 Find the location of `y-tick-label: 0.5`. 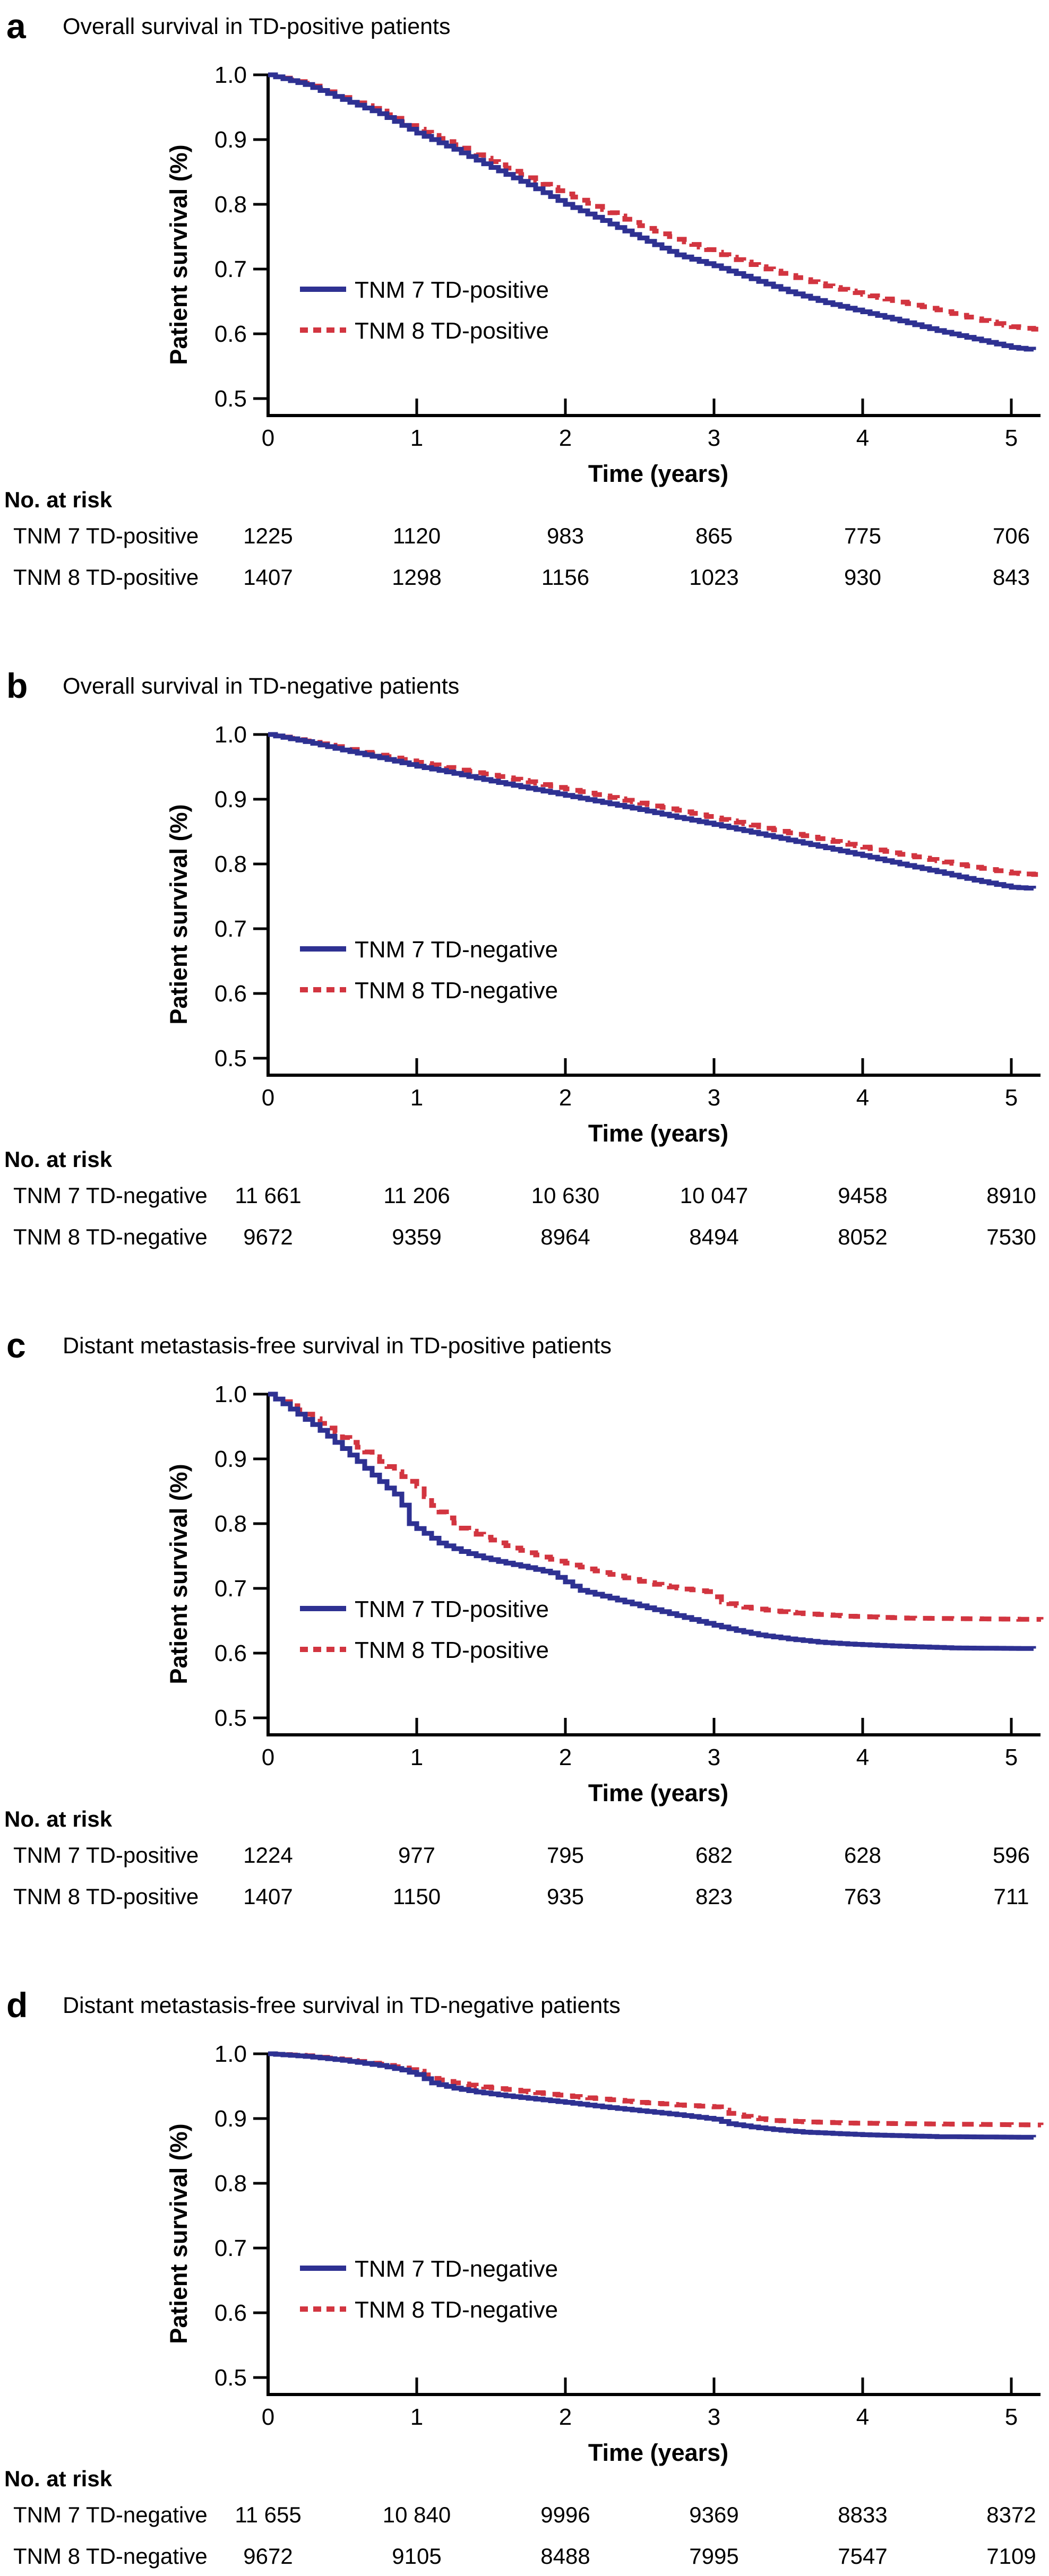

y-tick-label: 0.5 is located at coordinates (230, 1718).